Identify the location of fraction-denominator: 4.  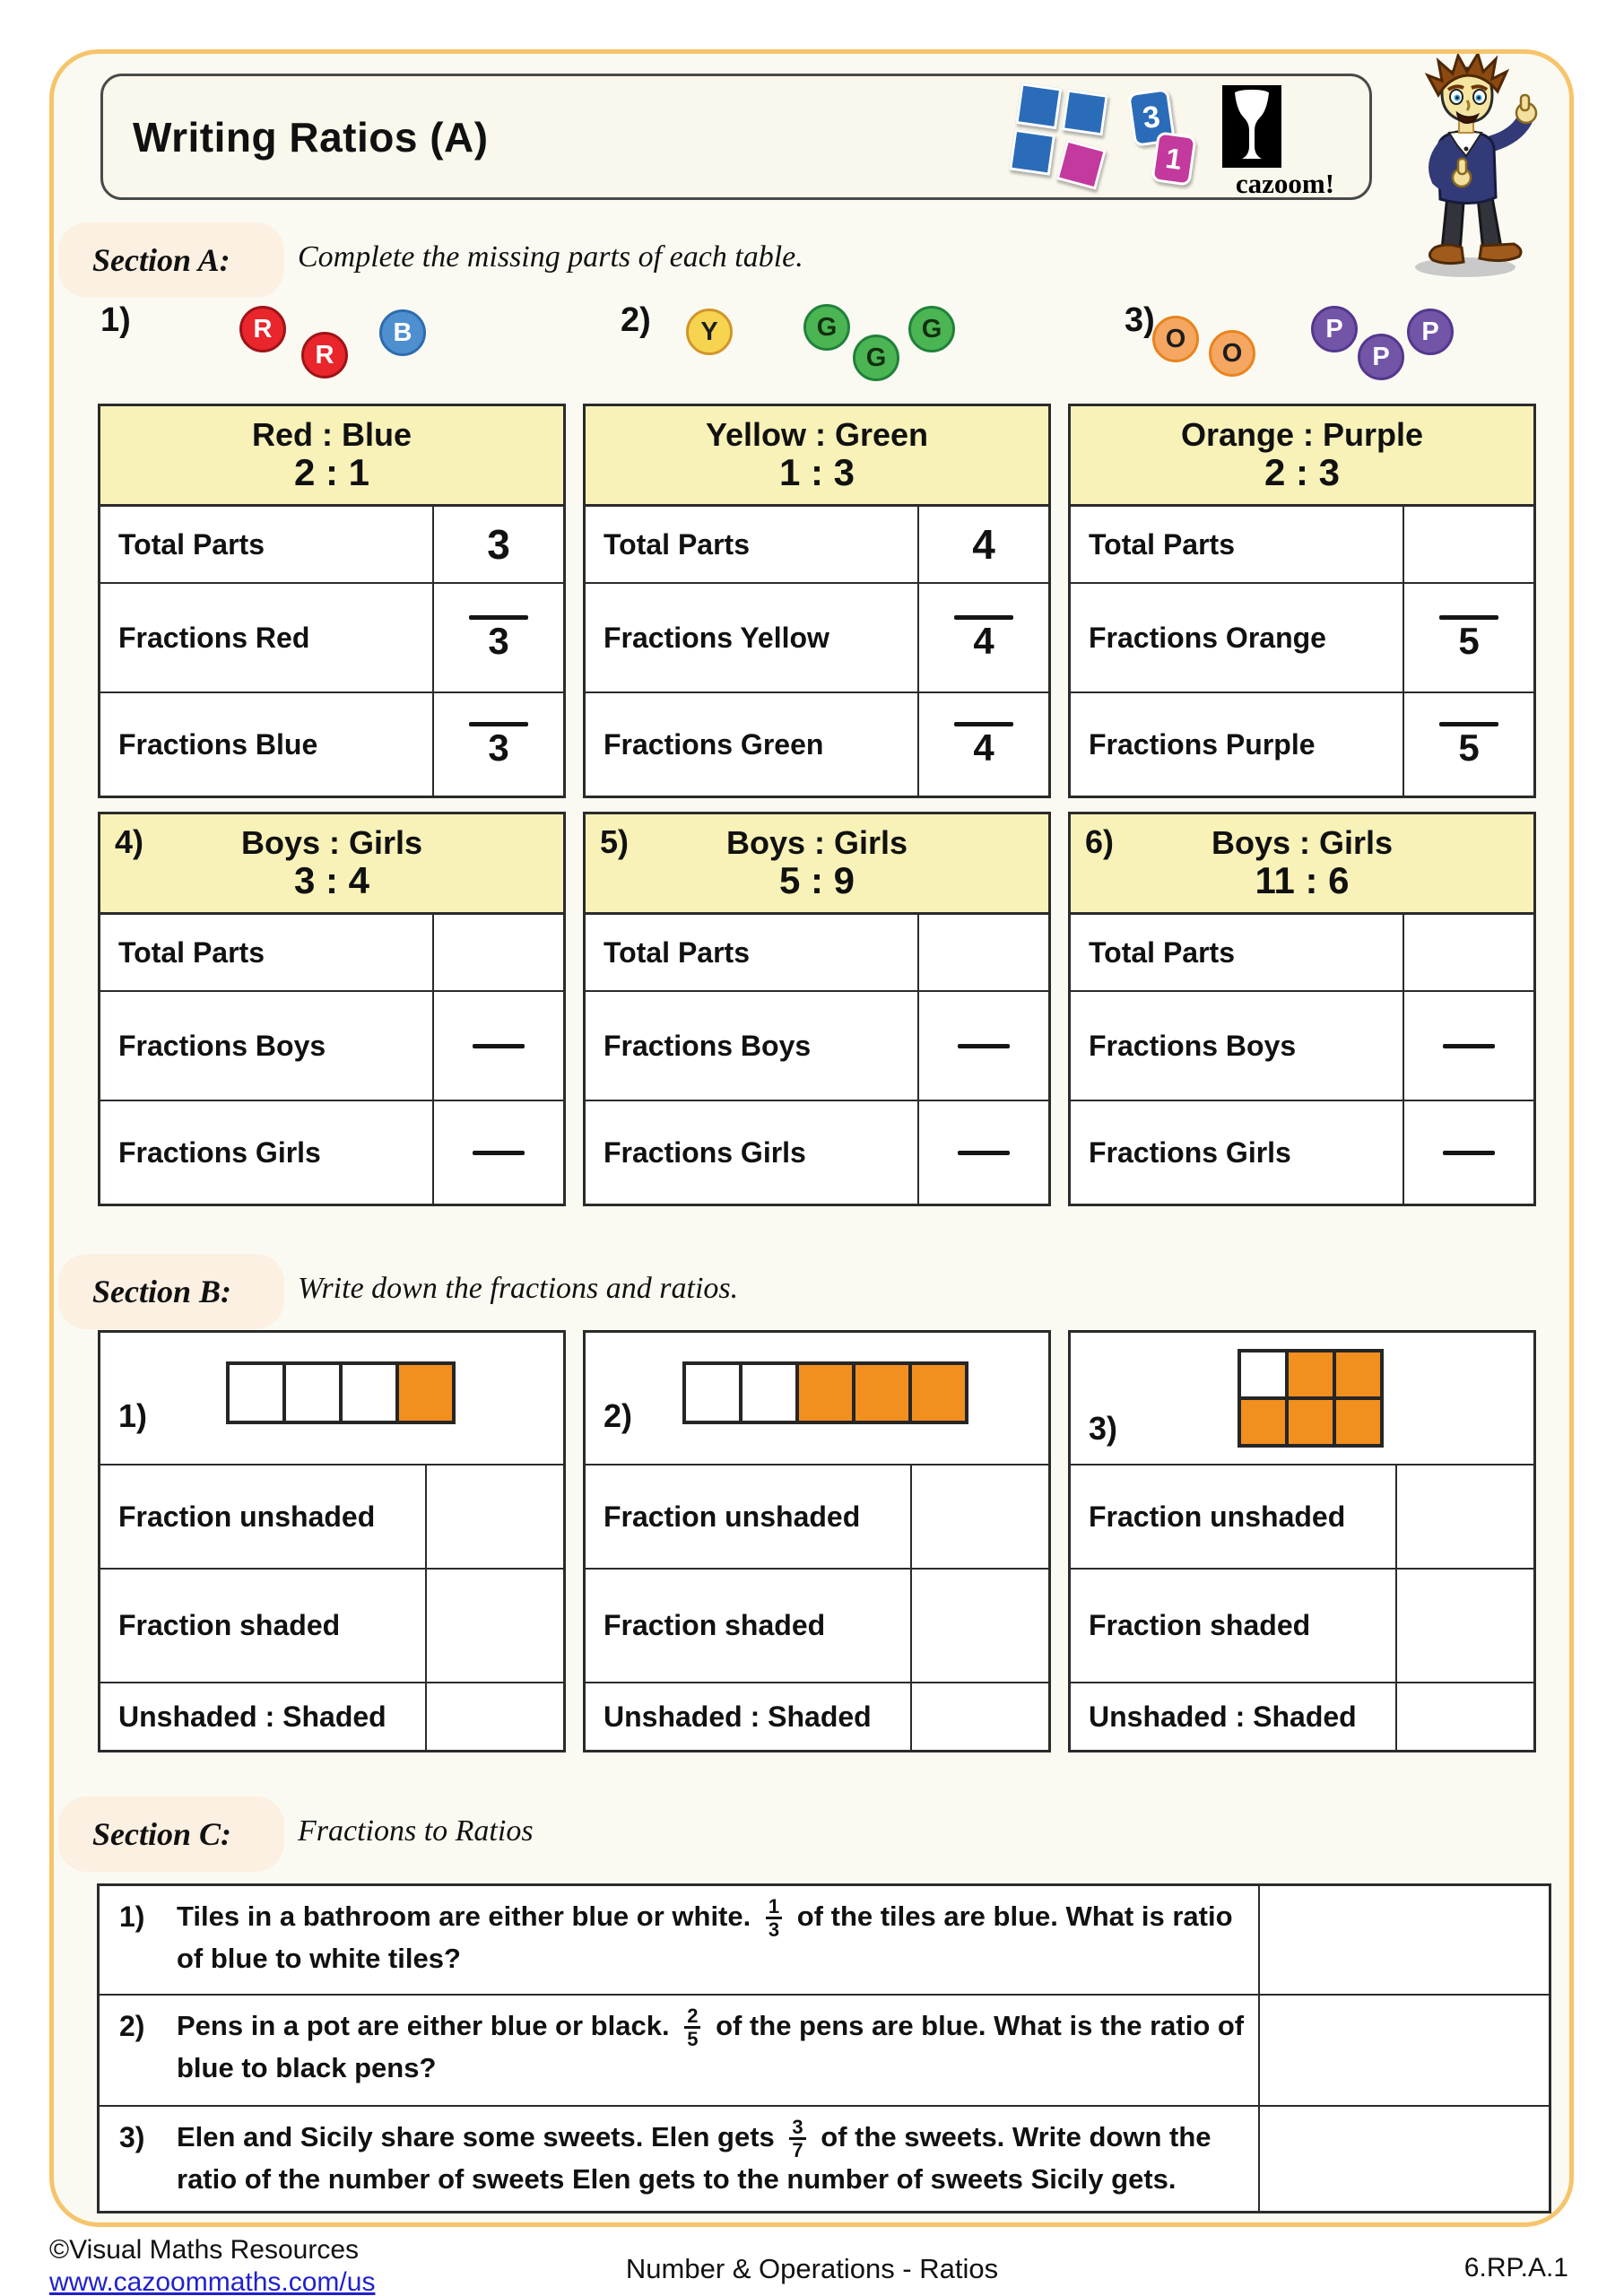
(983, 641).